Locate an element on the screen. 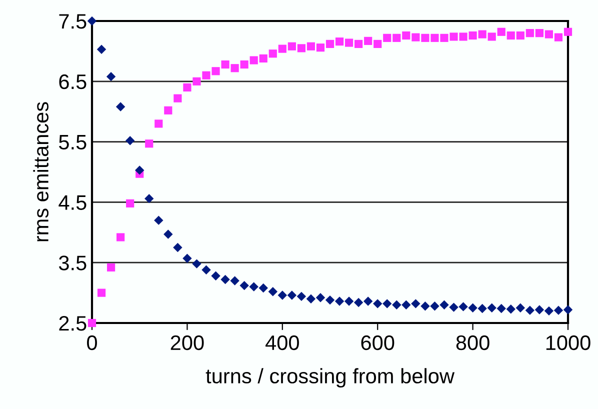 The image size is (598, 409). x-axis-title: turns / crossing from below is located at coordinates (330, 378).